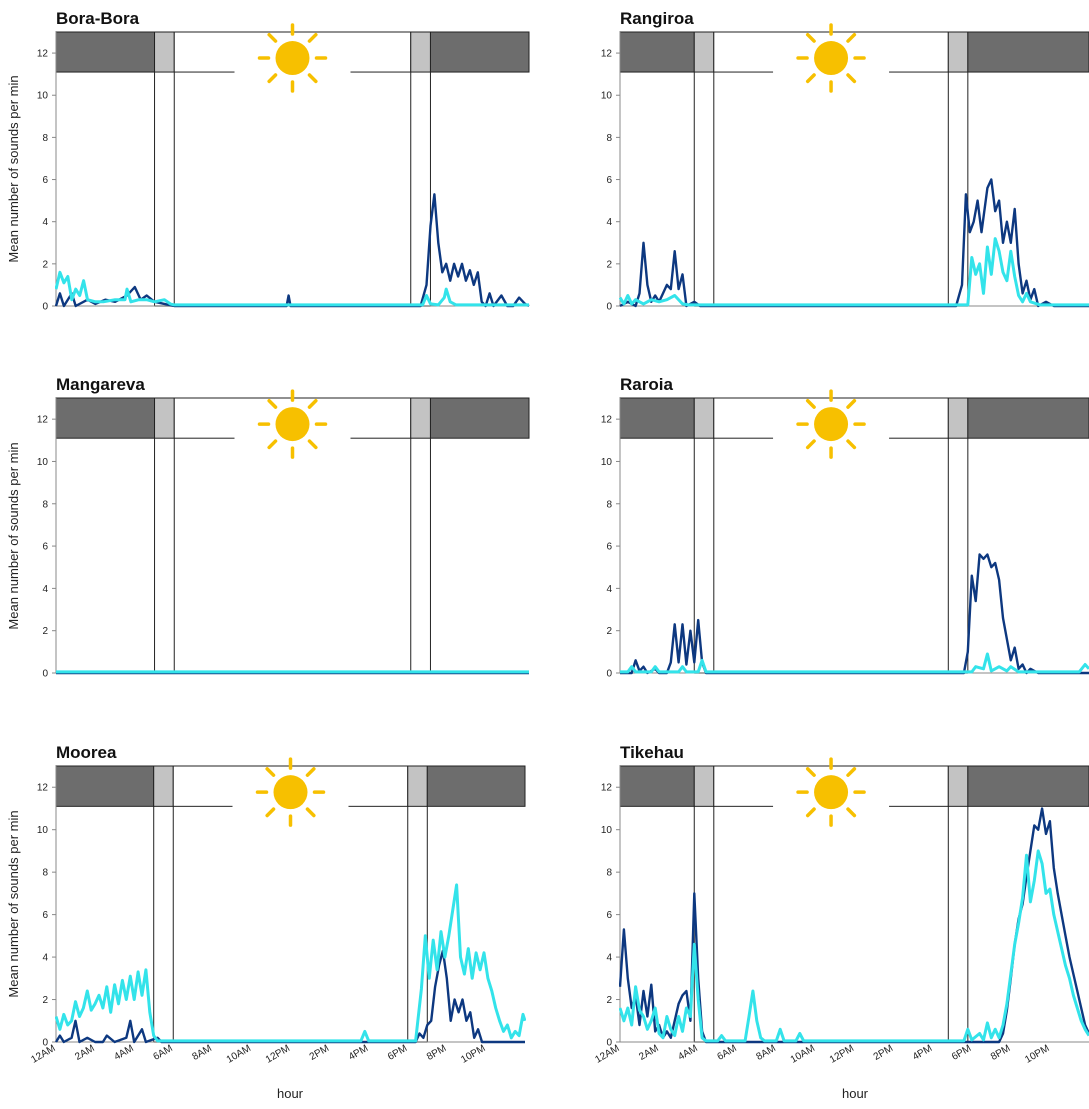 This screenshot has width=1089, height=1109. I want to click on sun-icon, so click(831, 424).